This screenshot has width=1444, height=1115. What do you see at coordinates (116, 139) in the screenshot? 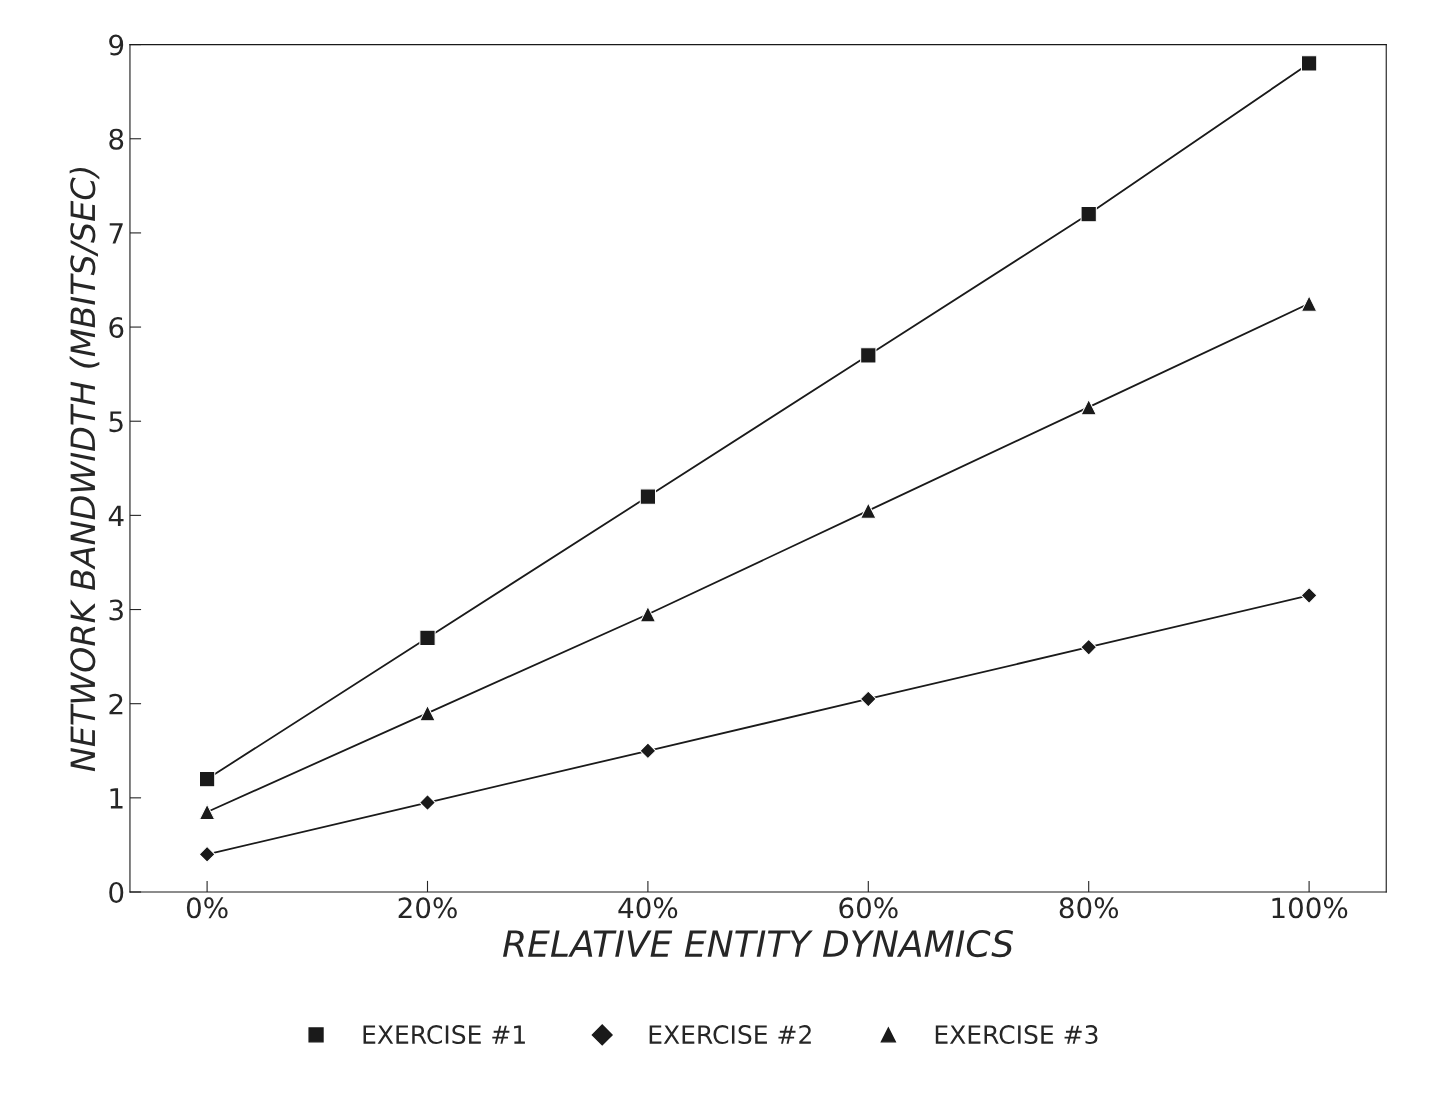
I see `y-tick-label: 8` at bounding box center [116, 139].